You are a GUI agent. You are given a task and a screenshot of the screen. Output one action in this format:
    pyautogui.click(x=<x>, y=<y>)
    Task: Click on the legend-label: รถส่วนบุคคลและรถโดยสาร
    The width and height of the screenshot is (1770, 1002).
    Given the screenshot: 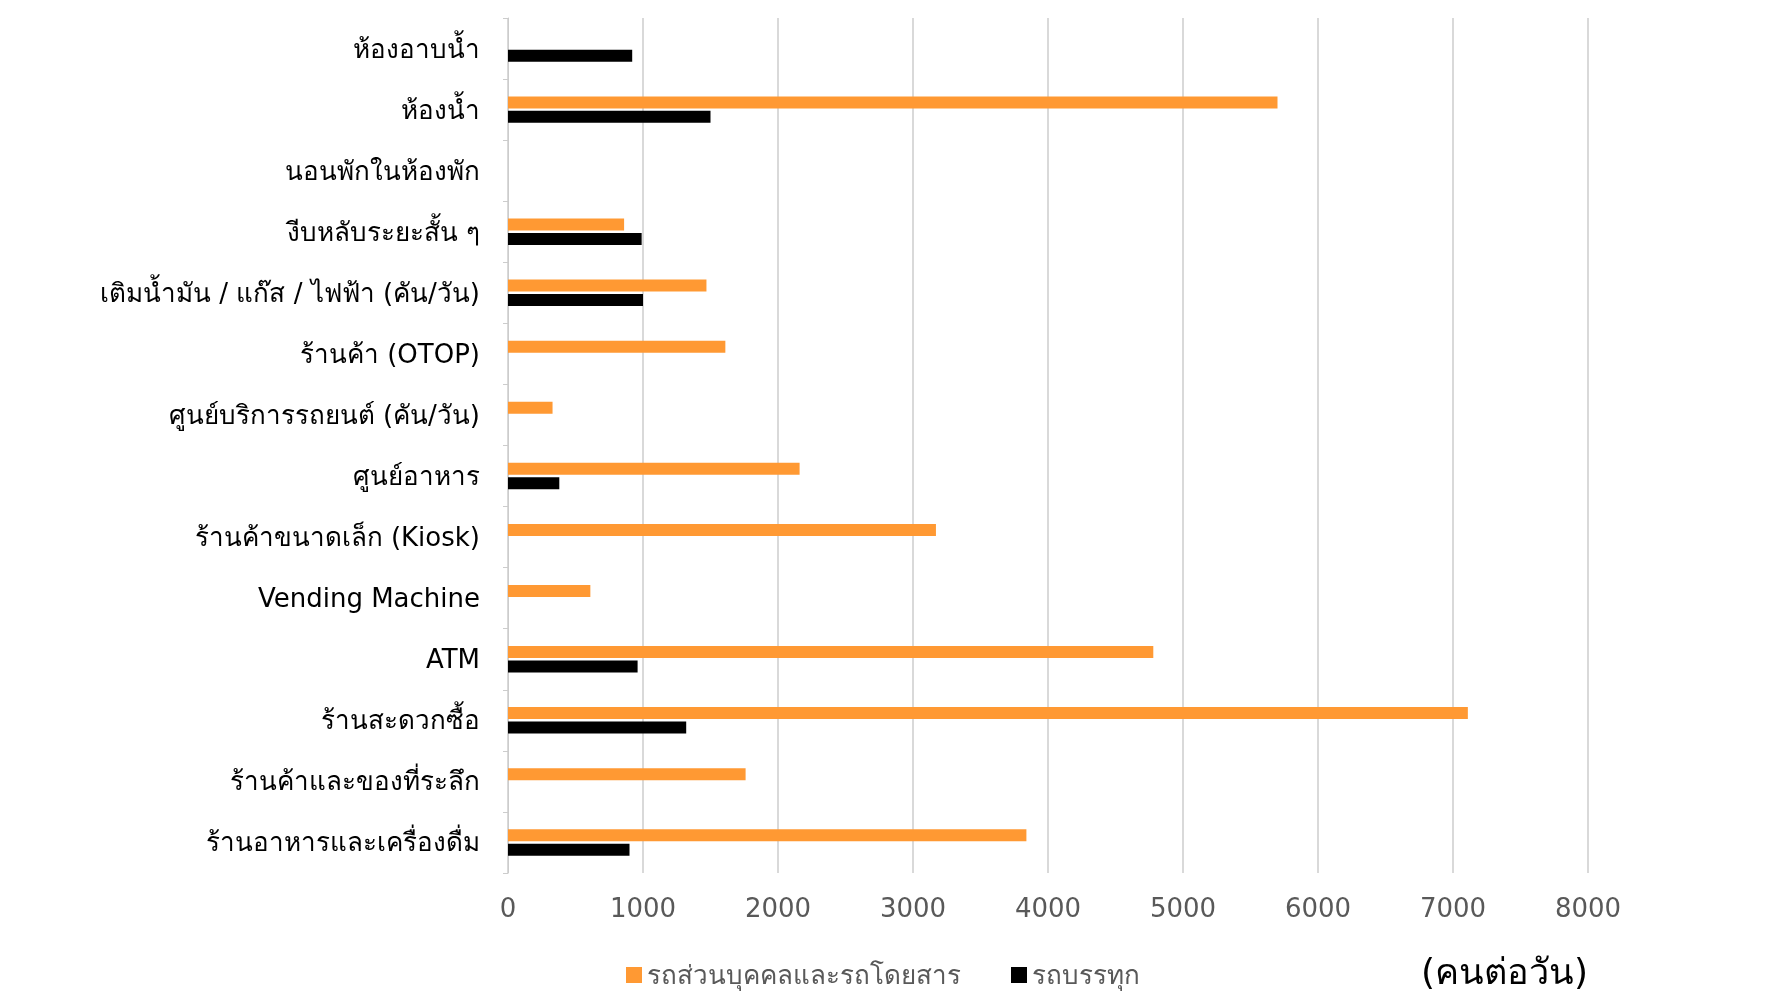 What is the action you would take?
    pyautogui.click(x=804, y=975)
    